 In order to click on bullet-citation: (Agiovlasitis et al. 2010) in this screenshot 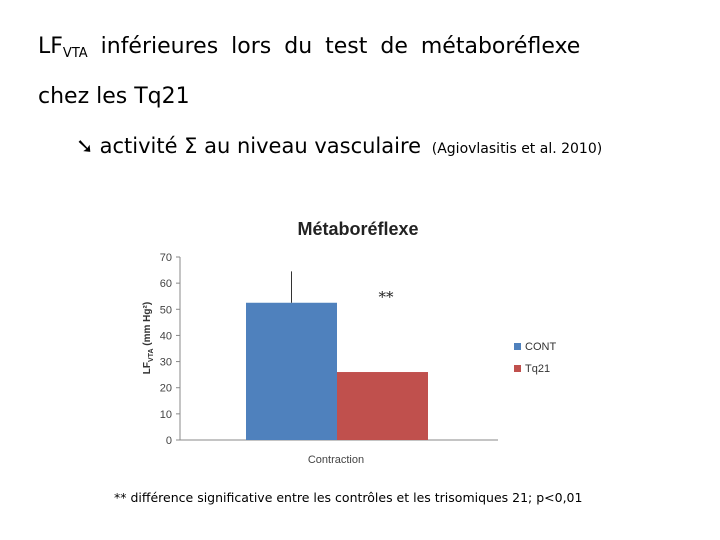, I will do `click(517, 149)`.